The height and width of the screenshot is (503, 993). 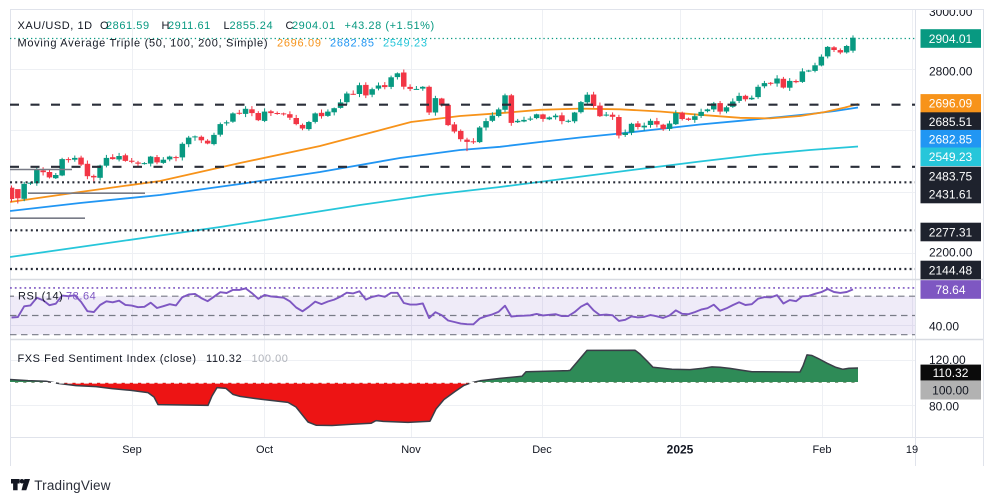 I want to click on svg-text: 2144.48, so click(x=951, y=270).